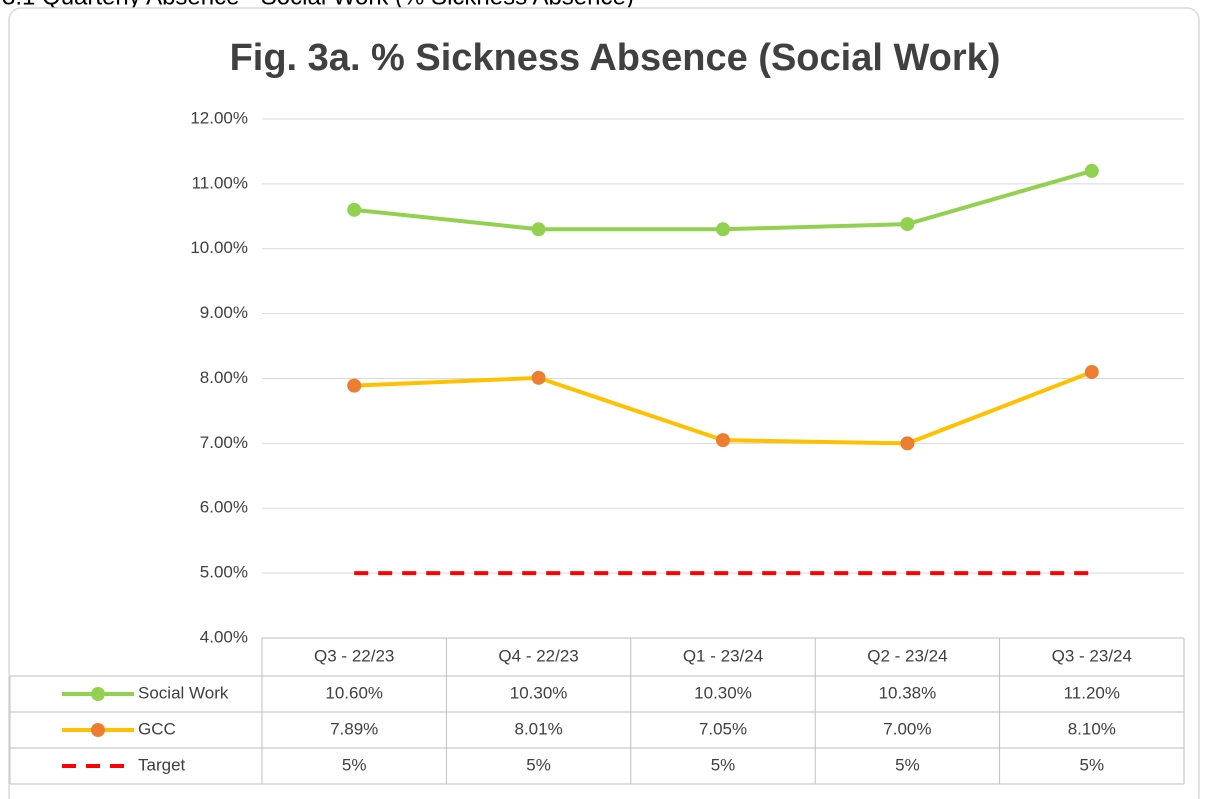 The height and width of the screenshot is (799, 1208). Describe the element at coordinates (224, 636) in the screenshot. I see `y-tick-label: 4.00%` at that location.